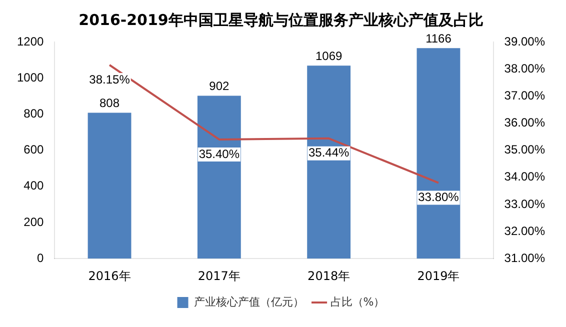  Describe the element at coordinates (30, 77) in the screenshot. I see `y-tick-label: 1000` at that location.